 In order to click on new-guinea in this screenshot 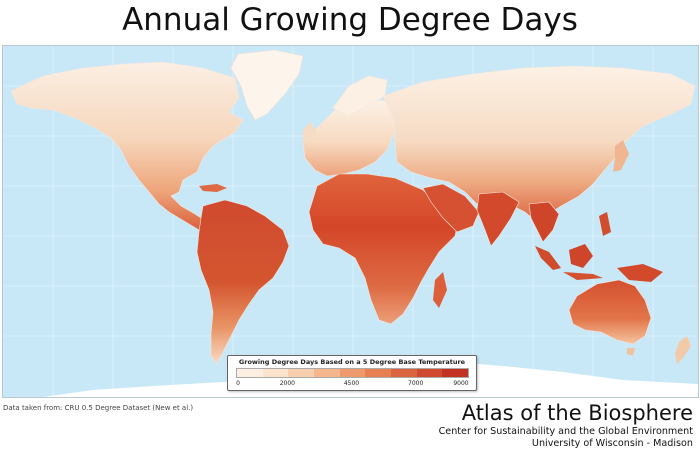, I will do `click(640, 273)`.